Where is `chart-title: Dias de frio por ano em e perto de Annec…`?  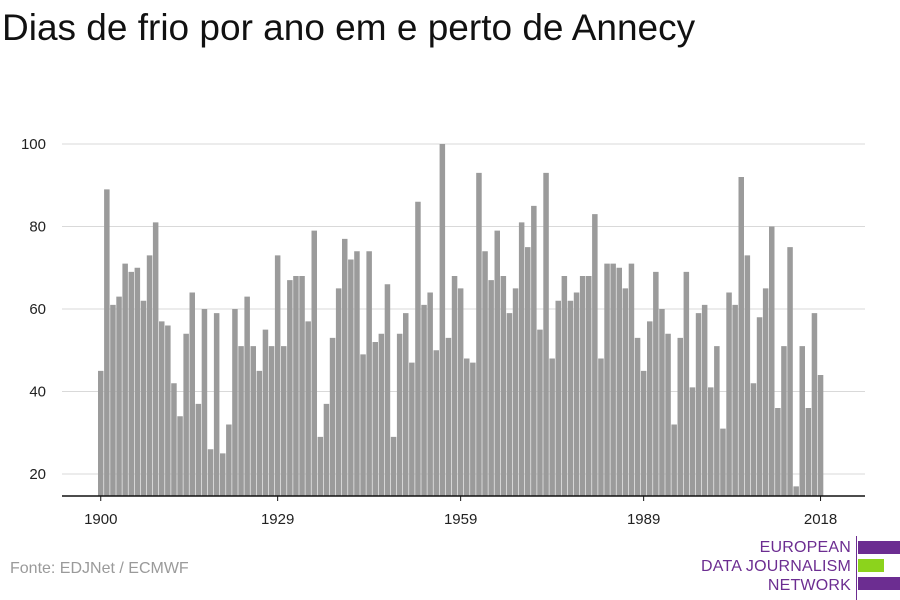
chart-title: Dias de frio por ano em e perto de Annec… is located at coordinates (349, 27).